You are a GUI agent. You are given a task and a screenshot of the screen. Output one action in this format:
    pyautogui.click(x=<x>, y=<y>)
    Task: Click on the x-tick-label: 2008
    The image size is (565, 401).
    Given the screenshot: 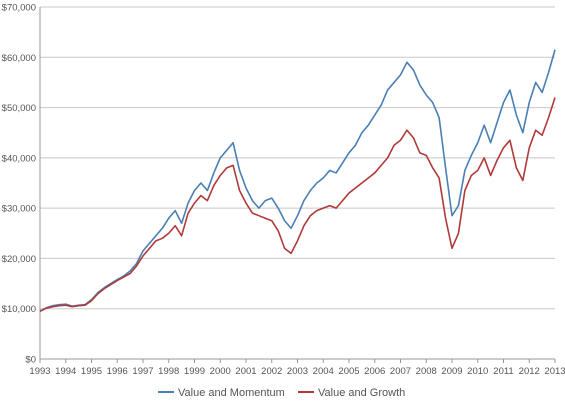 What is the action you would take?
    pyautogui.click(x=426, y=371)
    